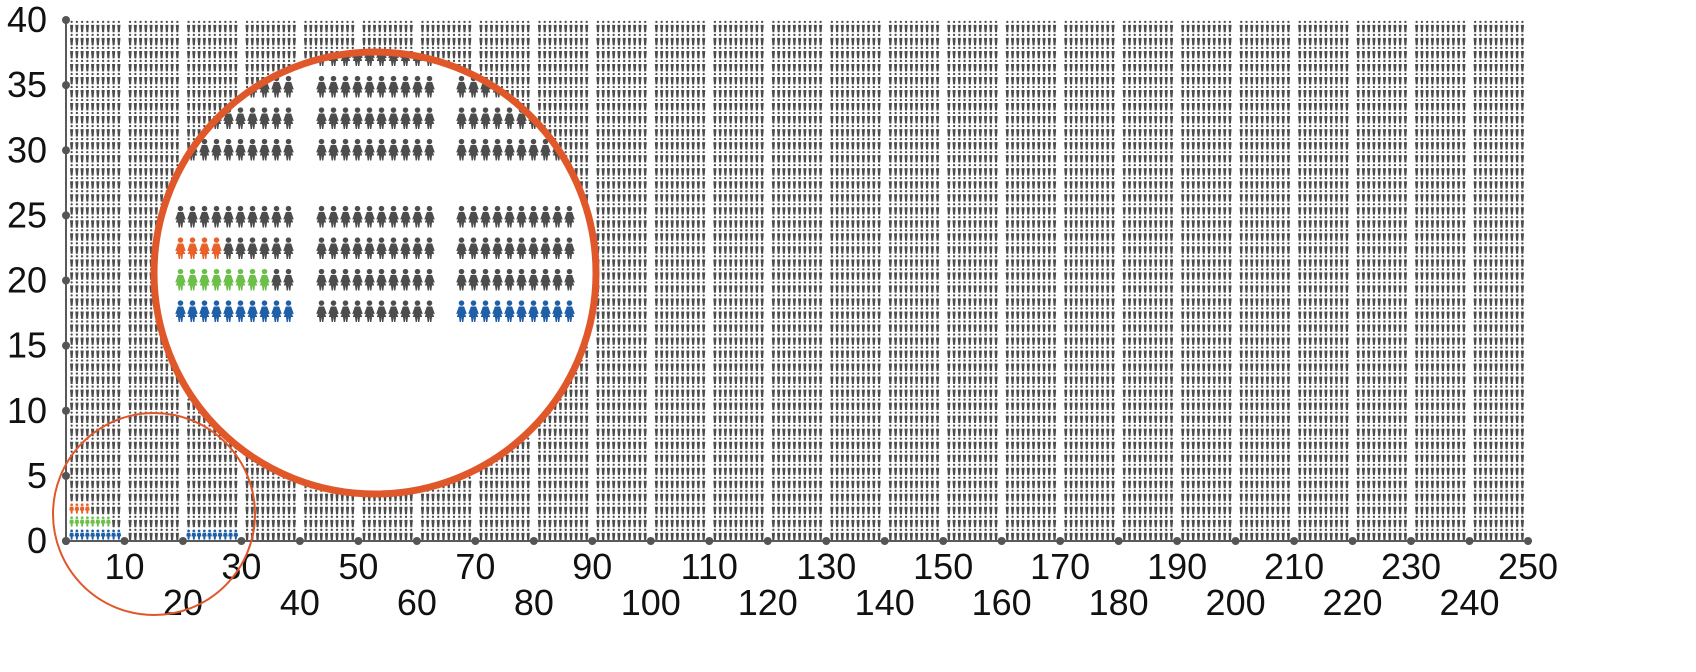  What do you see at coordinates (1469, 602) in the screenshot?
I see `x-tick-label: 240` at bounding box center [1469, 602].